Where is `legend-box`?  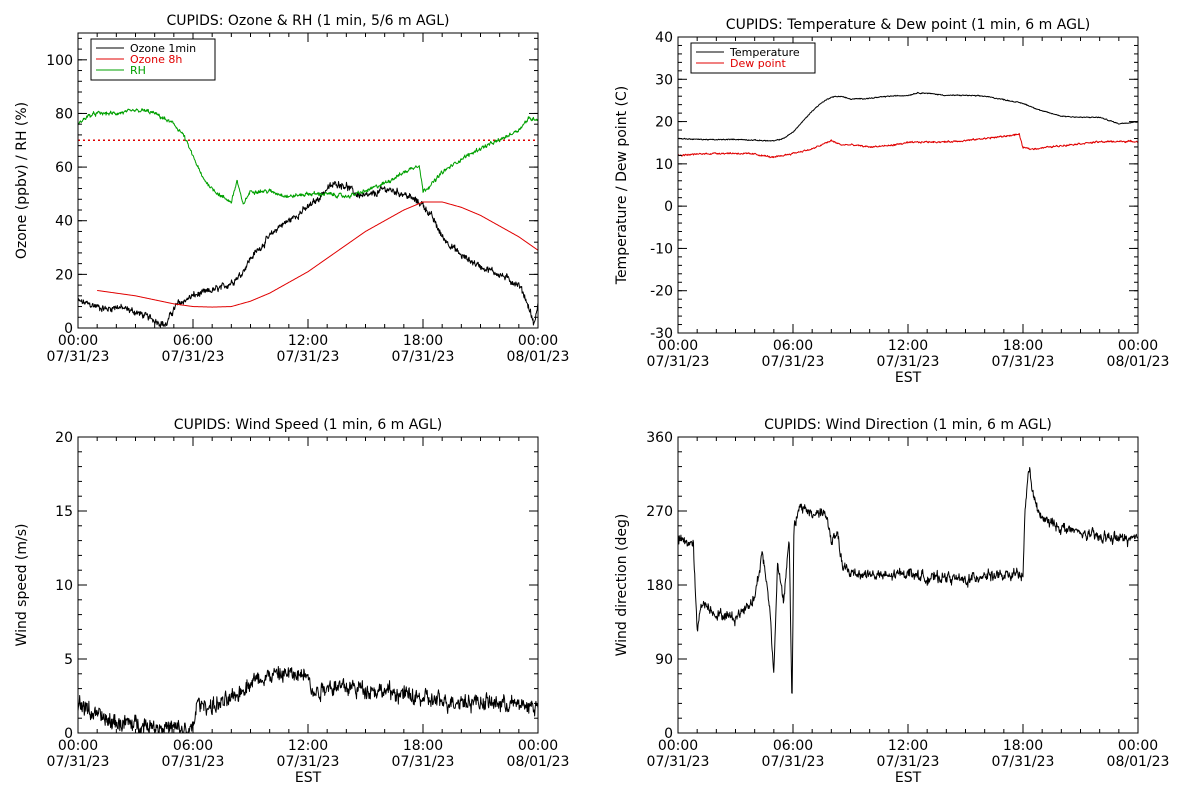
legend-box is located at coordinates (753, 58).